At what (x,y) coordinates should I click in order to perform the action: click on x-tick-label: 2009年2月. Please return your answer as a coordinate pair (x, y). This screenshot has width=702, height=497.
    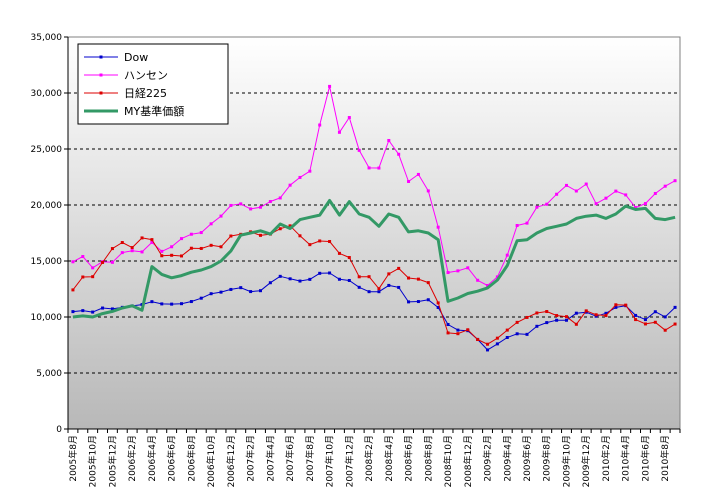
    Looking at the image, I should click on (488, 458).